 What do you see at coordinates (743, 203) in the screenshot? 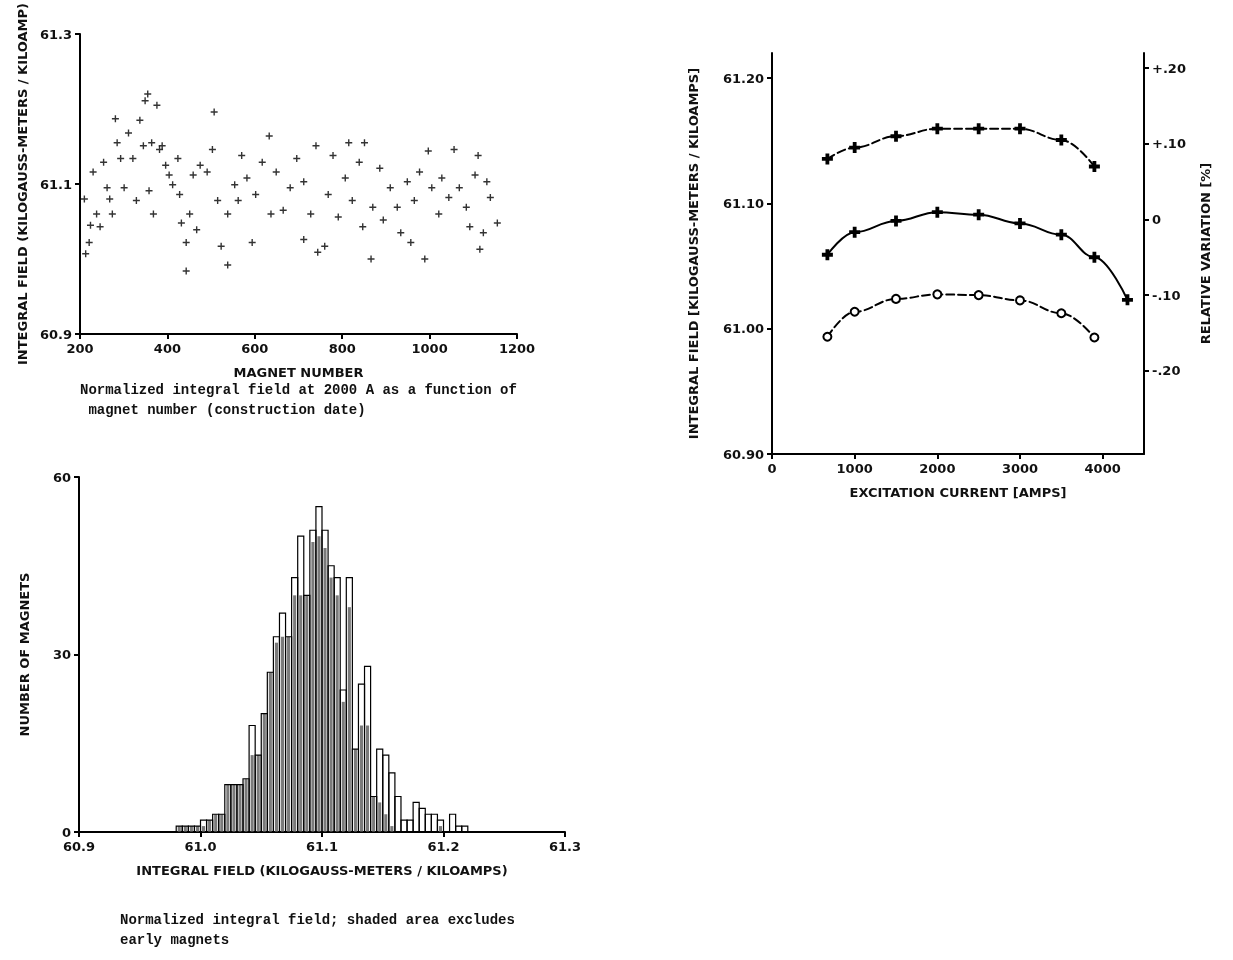
I see `y-tick-label: 61.10` at bounding box center [743, 203].